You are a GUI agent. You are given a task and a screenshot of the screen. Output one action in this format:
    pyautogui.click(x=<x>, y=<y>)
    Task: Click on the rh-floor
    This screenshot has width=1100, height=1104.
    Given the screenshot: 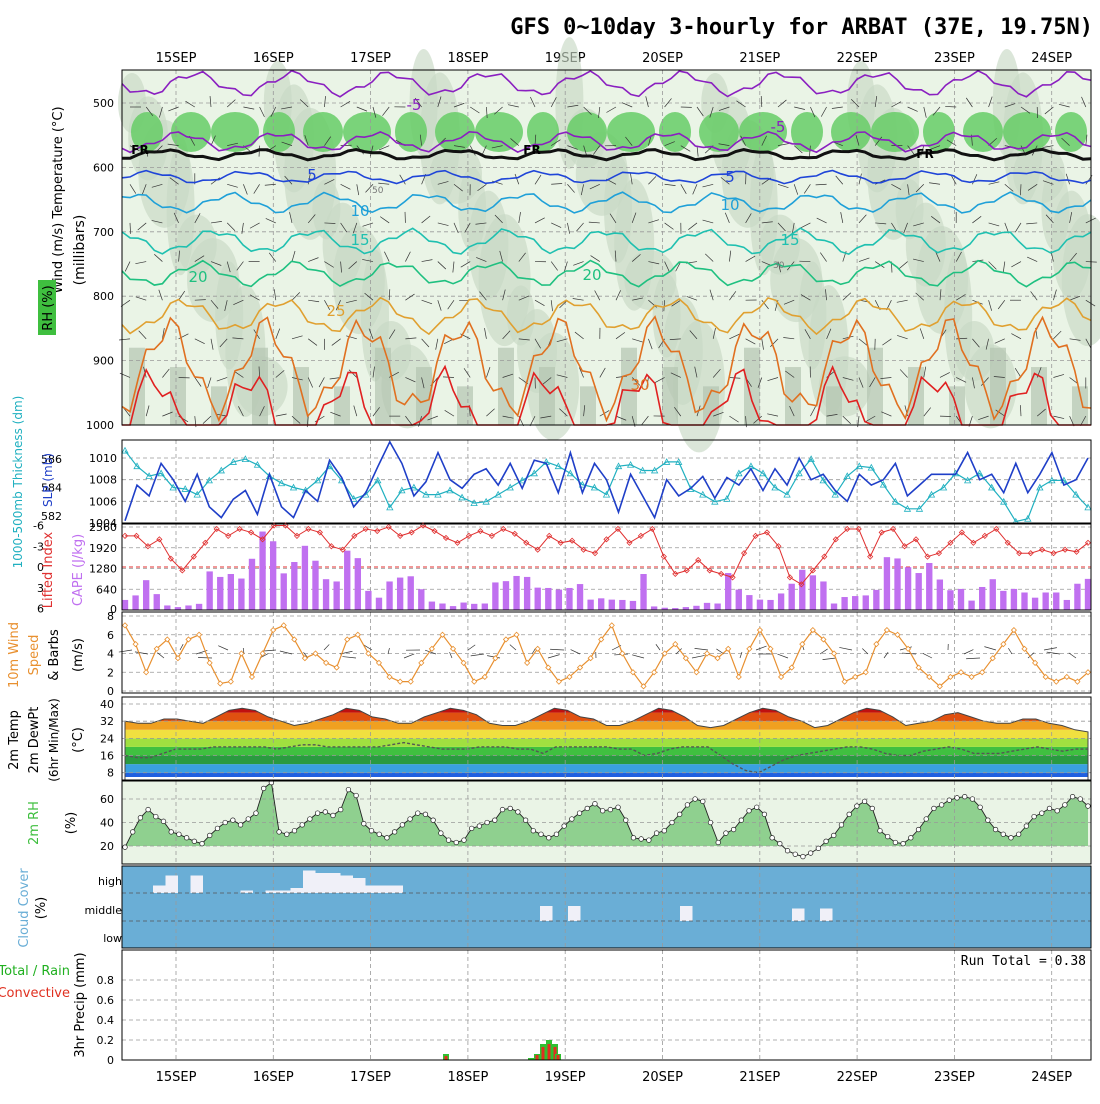 What is the action you would take?
    pyautogui.click(x=606, y=855)
    